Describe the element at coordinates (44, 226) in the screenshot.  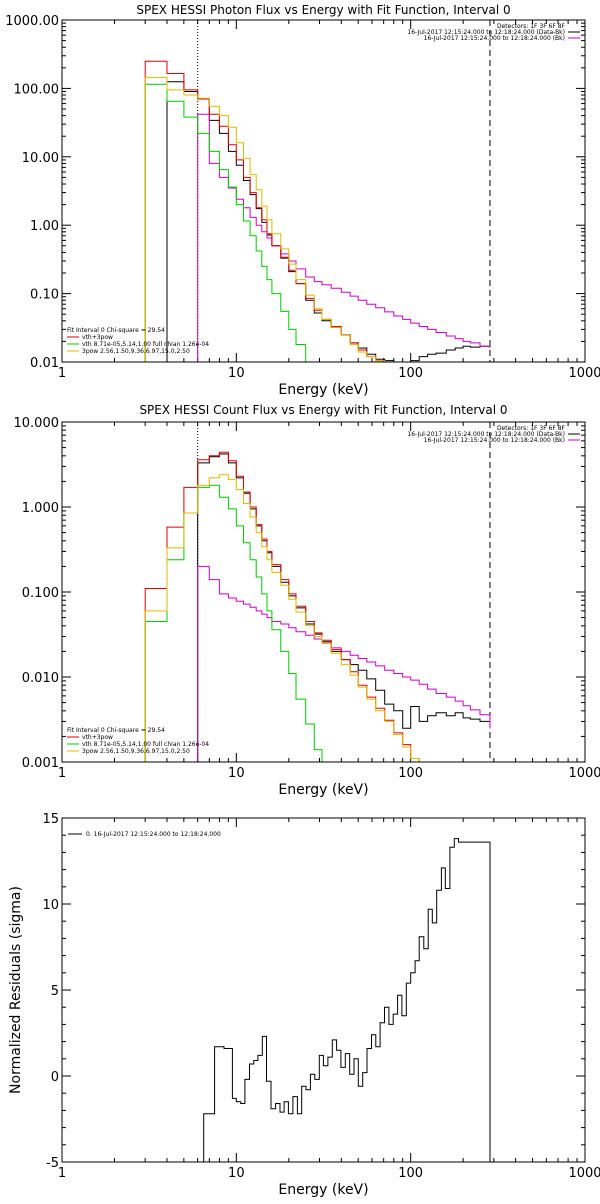
I see `y-tick-label: 1.00` at that location.